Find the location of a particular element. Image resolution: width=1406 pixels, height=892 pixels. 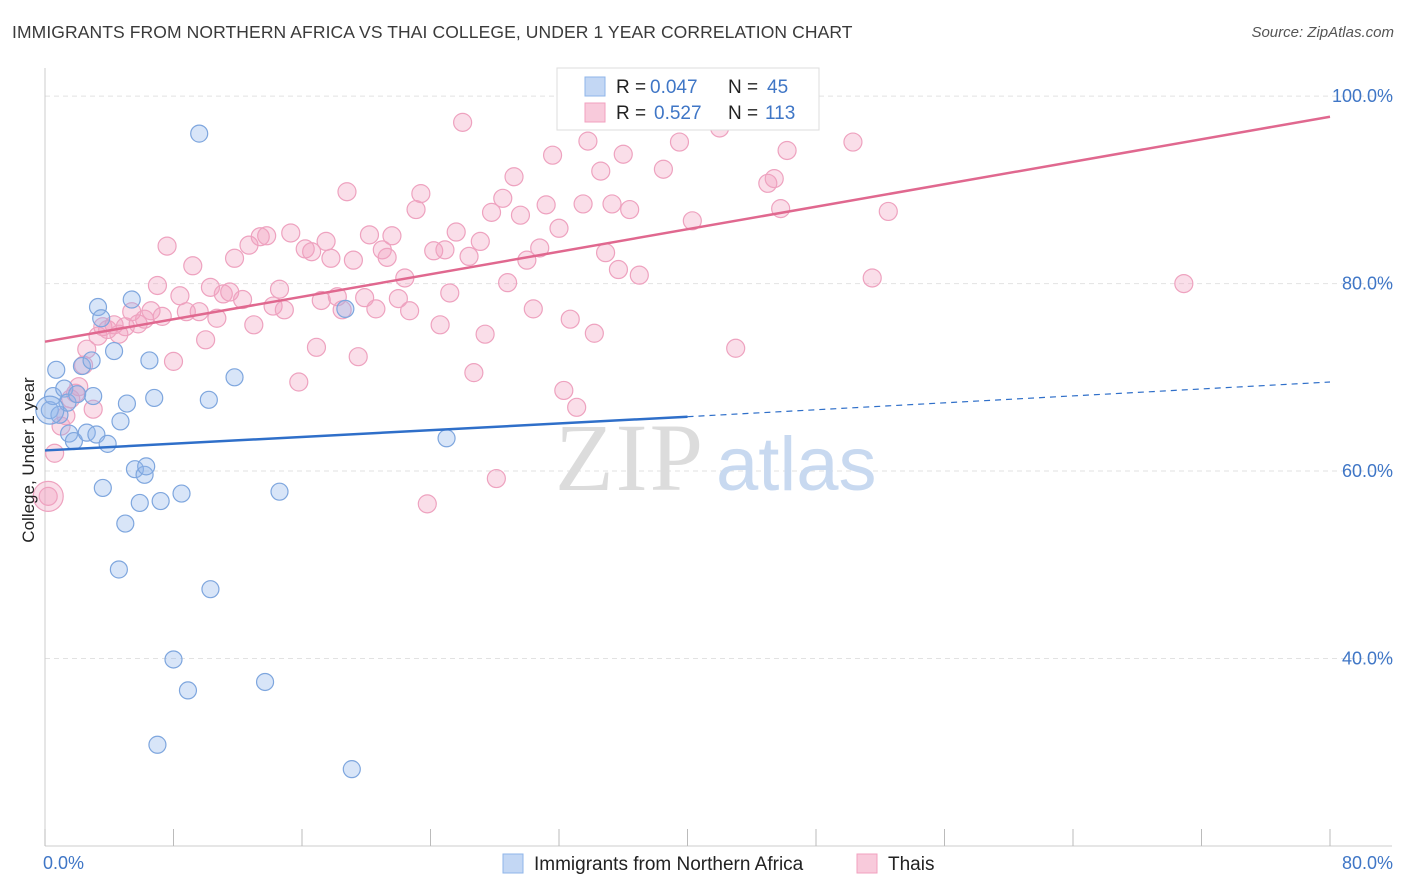

legend-r-value-1: 0.047 is located at coordinates (674, 87).